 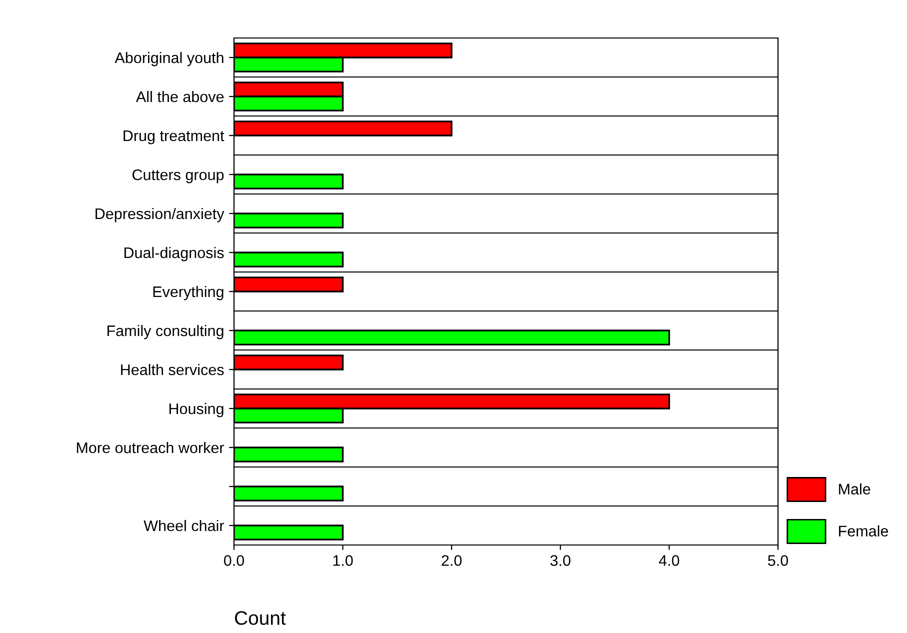 What do you see at coordinates (180, 96) in the screenshot?
I see `y-tick-label: All the above` at bounding box center [180, 96].